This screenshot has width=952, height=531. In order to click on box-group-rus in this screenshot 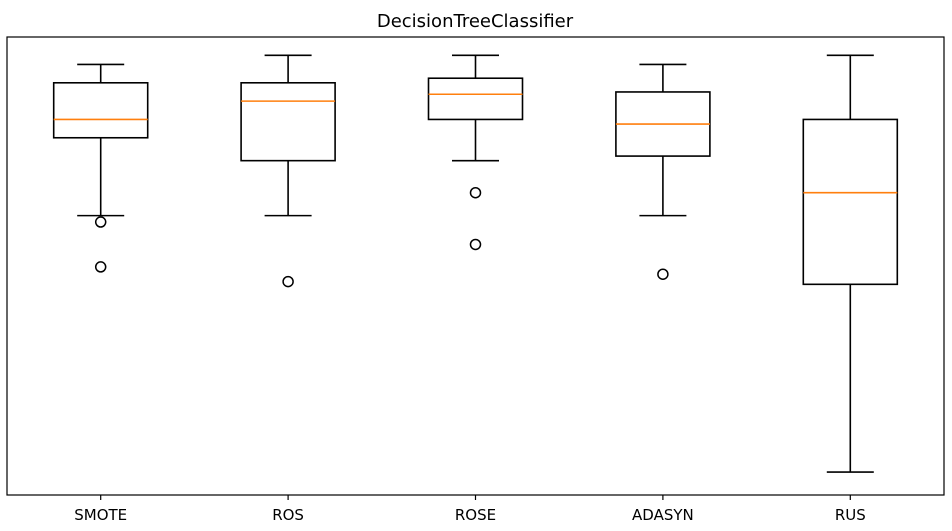, I will do `click(850, 263)`.